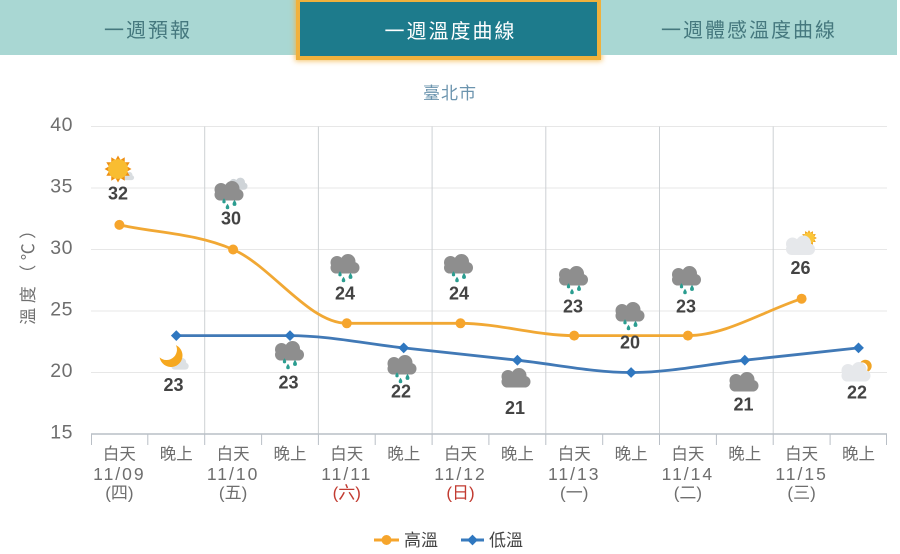 This screenshot has width=900, height=554. What do you see at coordinates (118, 194) in the screenshot?
I see `svg-text: 32` at bounding box center [118, 194].